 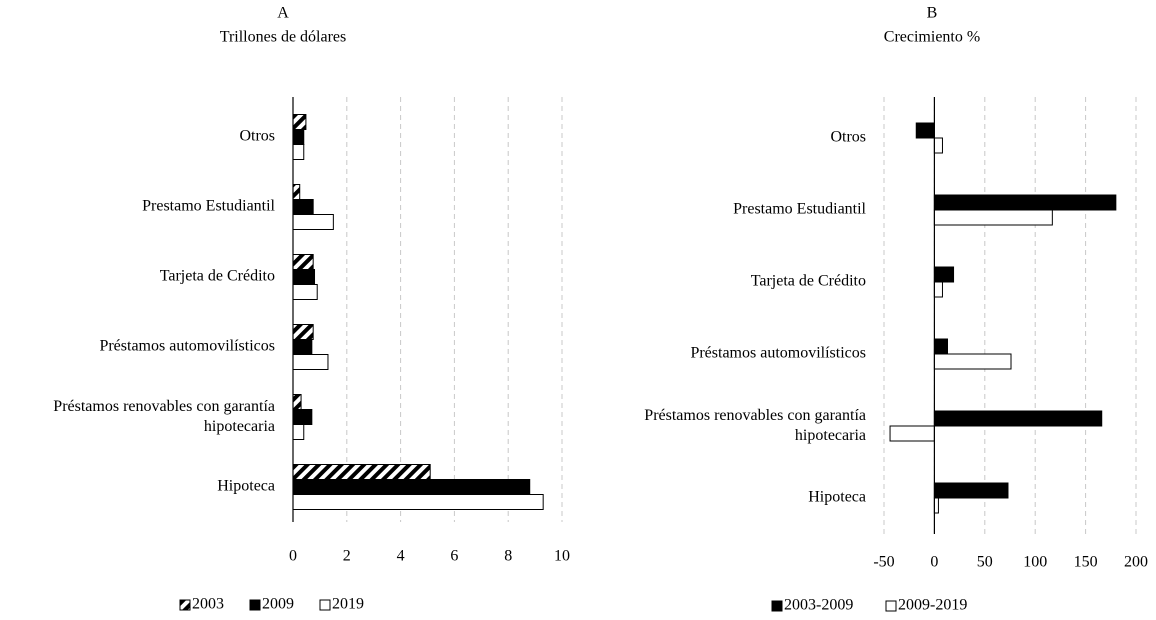 I want to click on x-tick-label: 200, so click(x=1136, y=562).